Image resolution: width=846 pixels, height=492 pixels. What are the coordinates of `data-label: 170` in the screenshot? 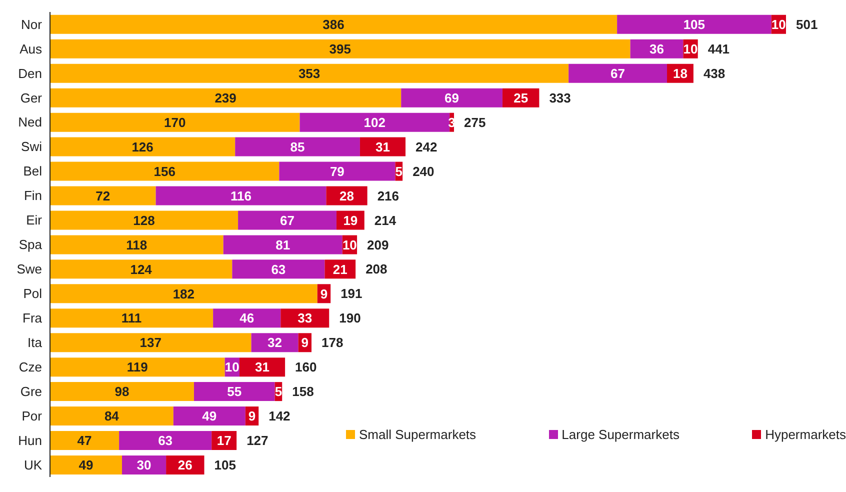 It's located at (175, 122).